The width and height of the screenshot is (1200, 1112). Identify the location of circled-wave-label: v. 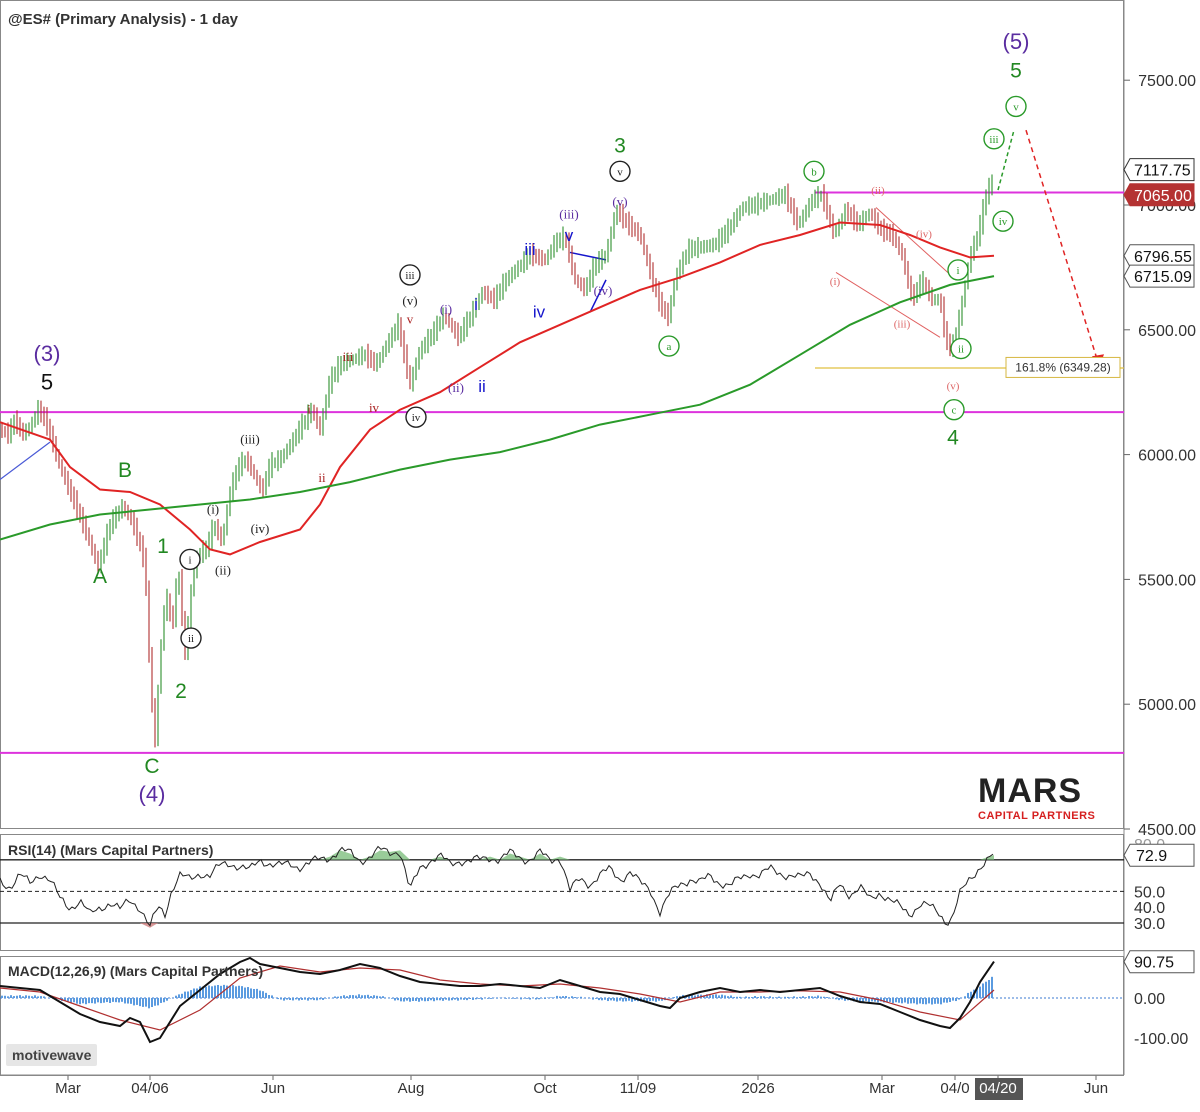
(620, 172).